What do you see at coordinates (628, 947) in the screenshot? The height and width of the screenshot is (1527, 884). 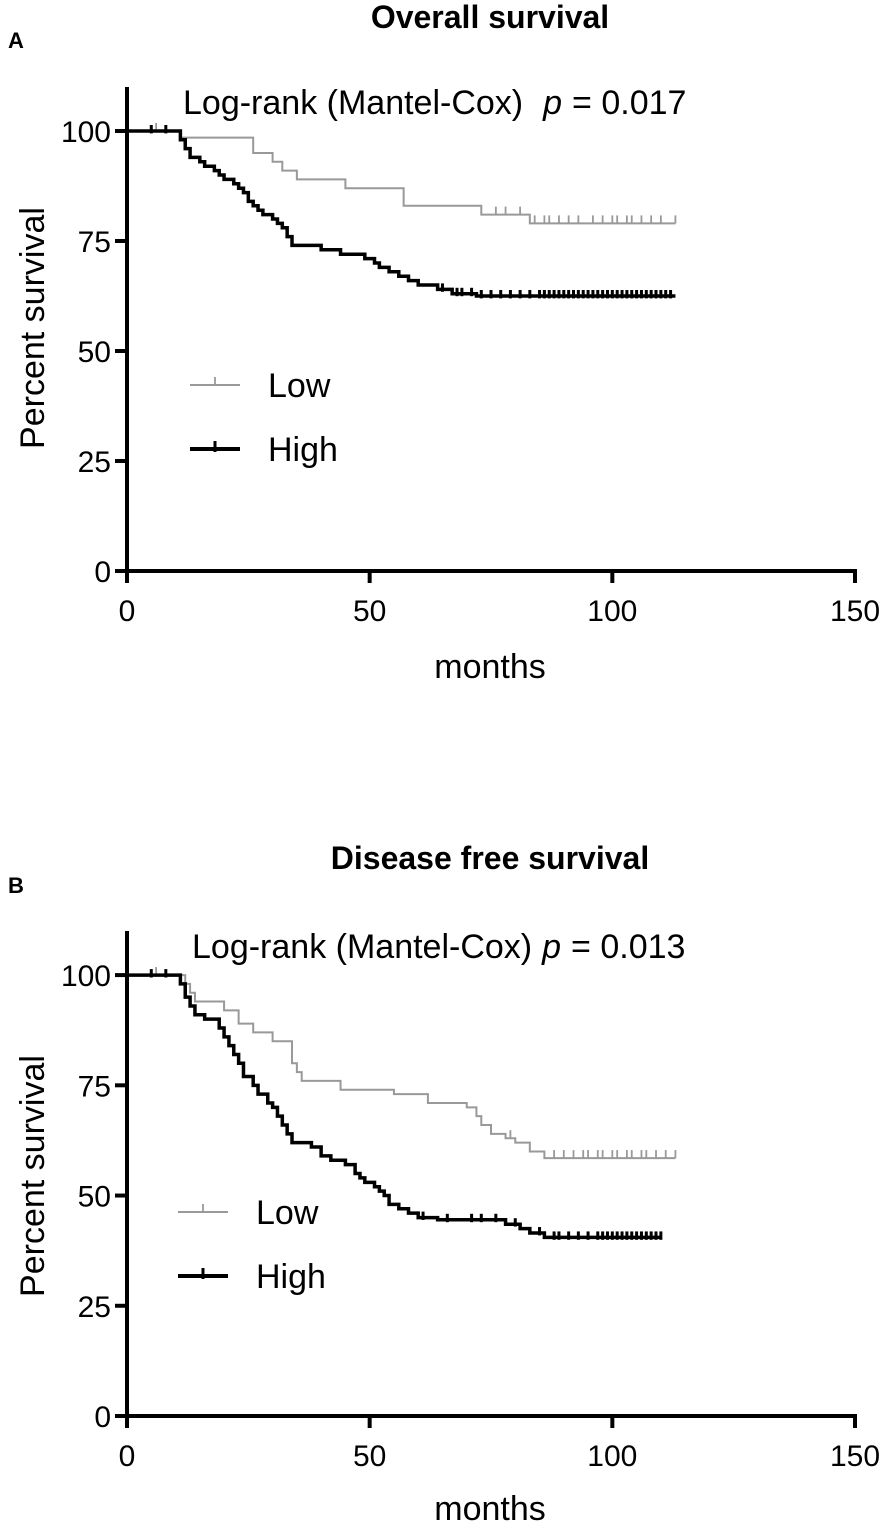 I see `p-value: = 0.013` at bounding box center [628, 947].